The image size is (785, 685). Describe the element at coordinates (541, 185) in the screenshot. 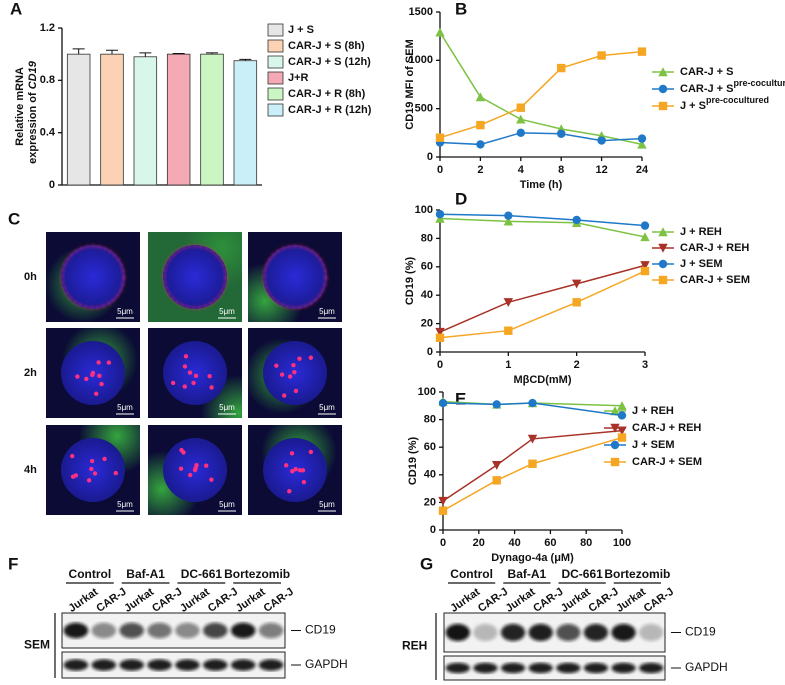

I see `x-axis-label: Time (h)` at that location.